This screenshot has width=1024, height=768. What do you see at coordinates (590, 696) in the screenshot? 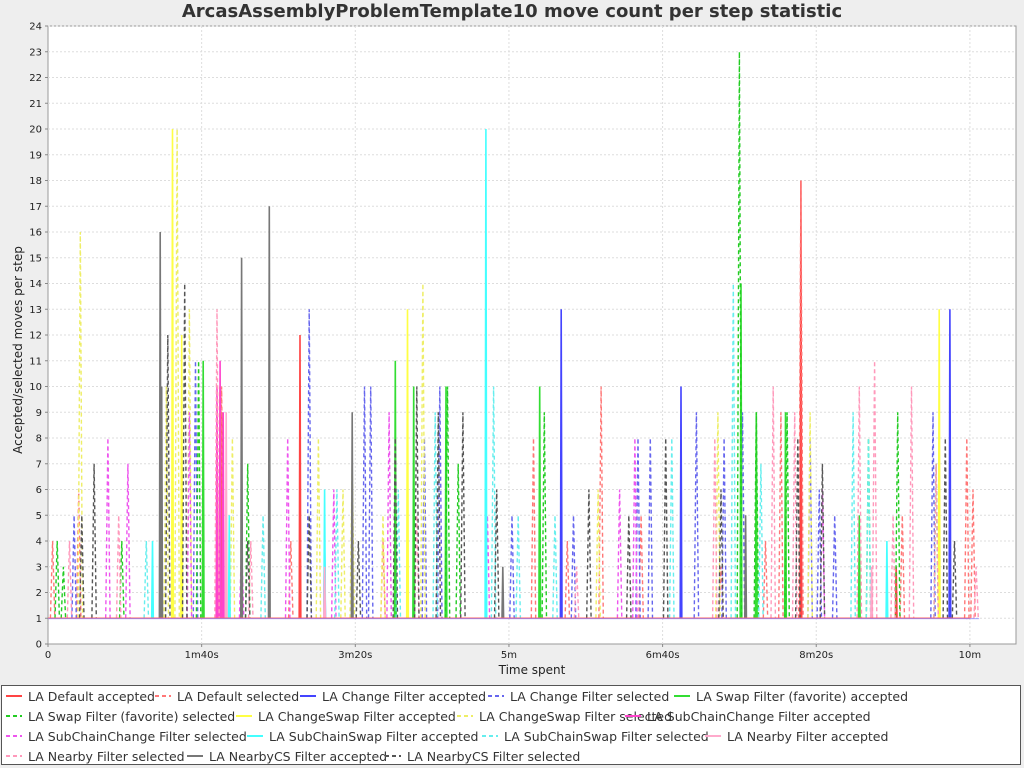
I see `legend-label: LA Change Filter selected` at bounding box center [590, 696].